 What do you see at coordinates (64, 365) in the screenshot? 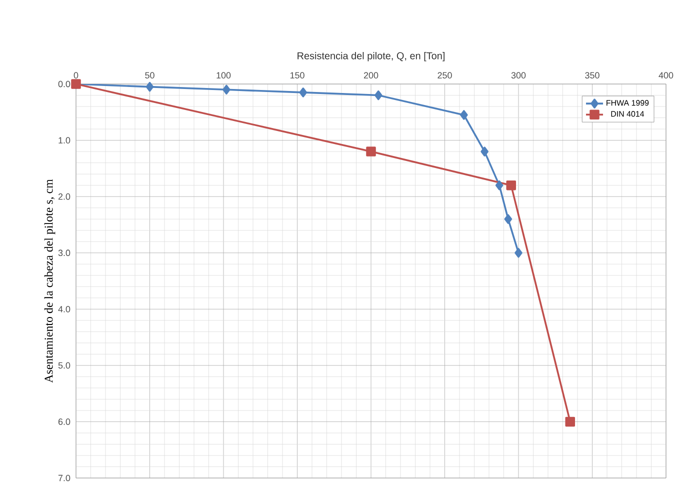
I see `y-tick-label: 5.0` at bounding box center [64, 365].